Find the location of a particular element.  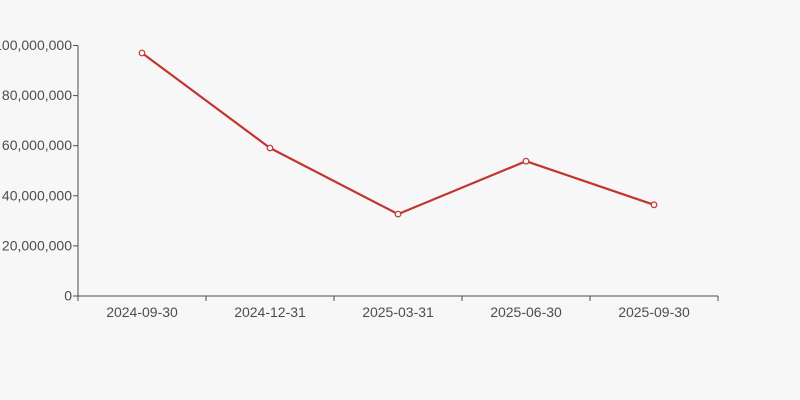

x-axis-tick-label: 2025-03-31 is located at coordinates (398, 312).